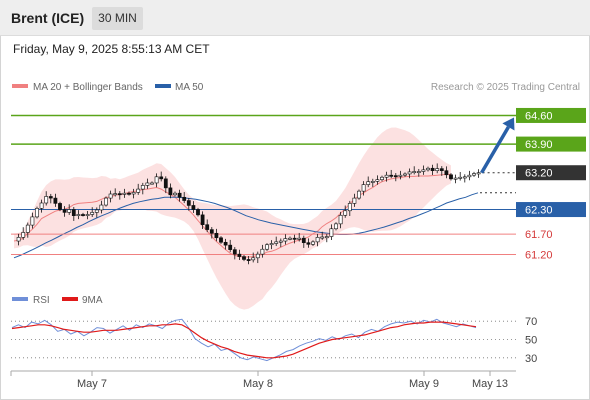 This screenshot has height=400, width=590. Describe the element at coordinates (111, 49) in the screenshot. I see `timestamp: Friday, May 9, 2025 8:55:13 AM CET` at that location.